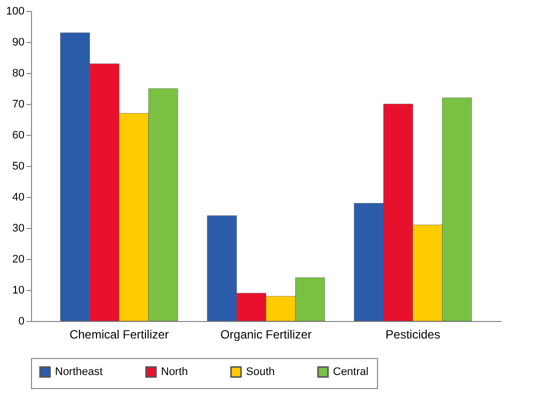 The width and height of the screenshot is (558, 405). I want to click on x-tick-label: Organic Fertilizer, so click(266, 335).